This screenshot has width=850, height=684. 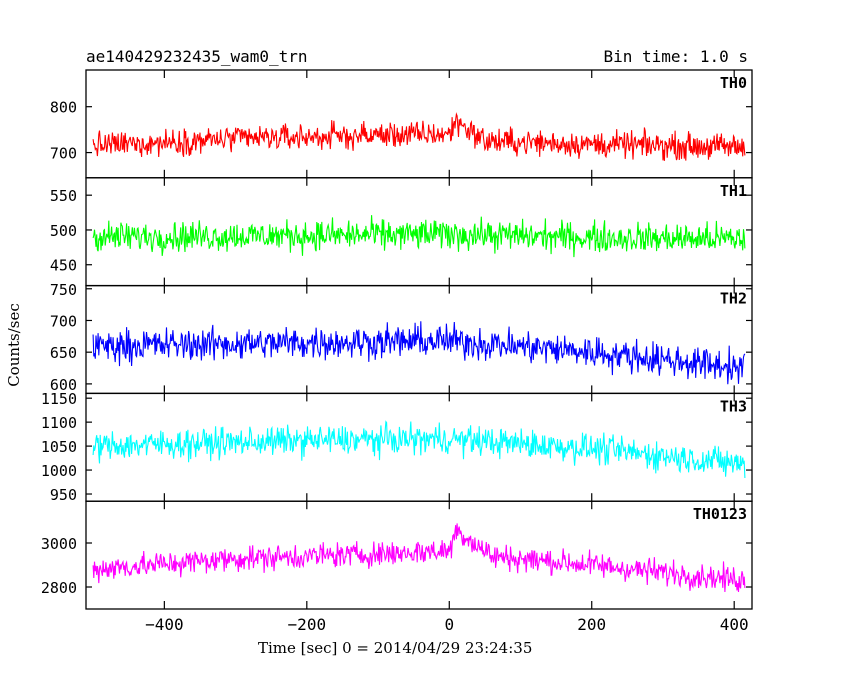 What do you see at coordinates (419, 136) in the screenshot?
I see `series-line-th0` at bounding box center [419, 136].